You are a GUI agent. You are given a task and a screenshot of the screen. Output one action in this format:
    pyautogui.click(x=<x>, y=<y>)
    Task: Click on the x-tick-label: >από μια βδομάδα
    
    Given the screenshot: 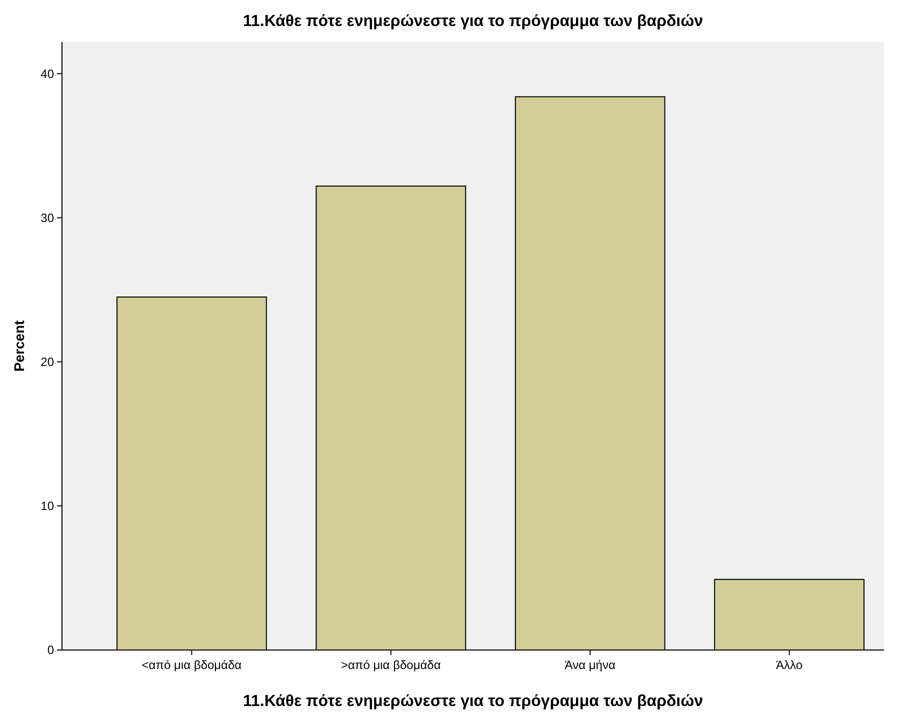 What is the action you would take?
    pyautogui.click(x=390, y=665)
    